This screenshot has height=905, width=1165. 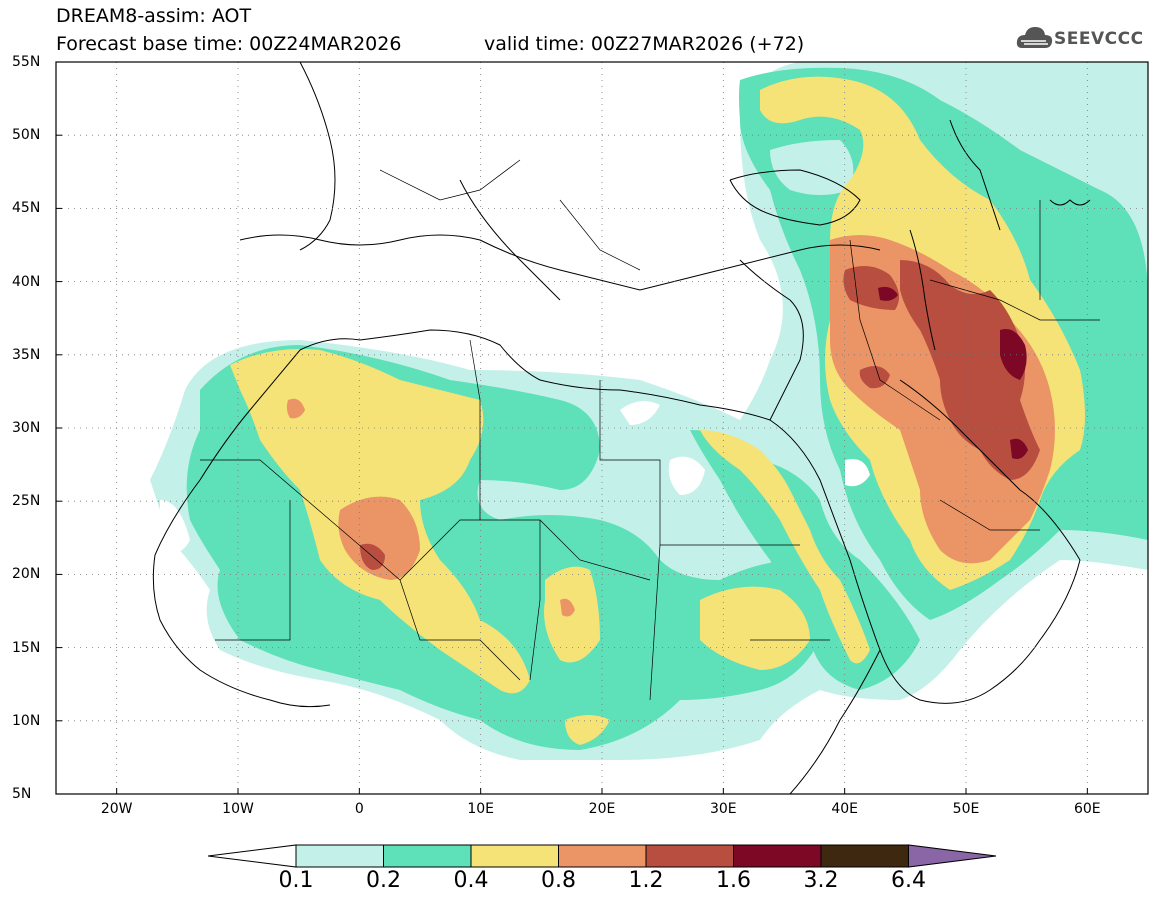 I want to click on aot-clear-areas, so click(x=515, y=477).